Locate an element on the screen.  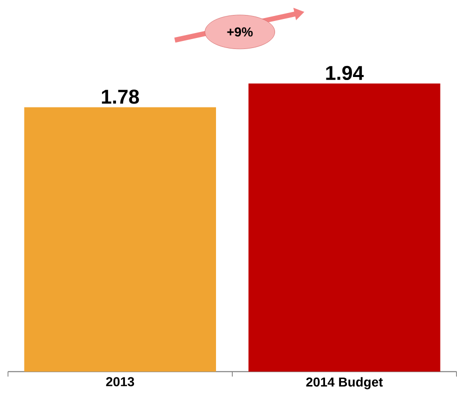
x-tick-label: 2013 is located at coordinates (120, 382).